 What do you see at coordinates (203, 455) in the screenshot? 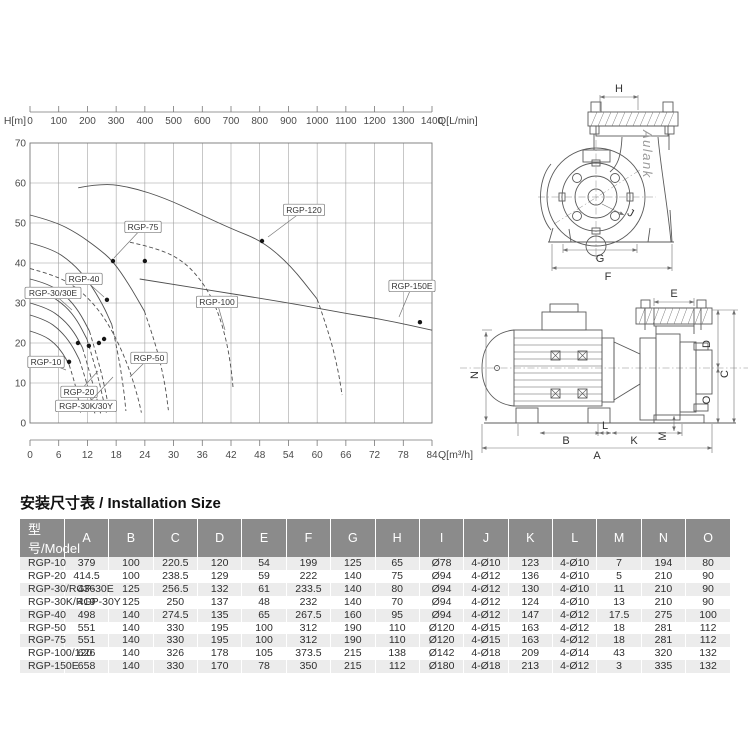
I see `axis-tick-label: 36` at bounding box center [203, 455].